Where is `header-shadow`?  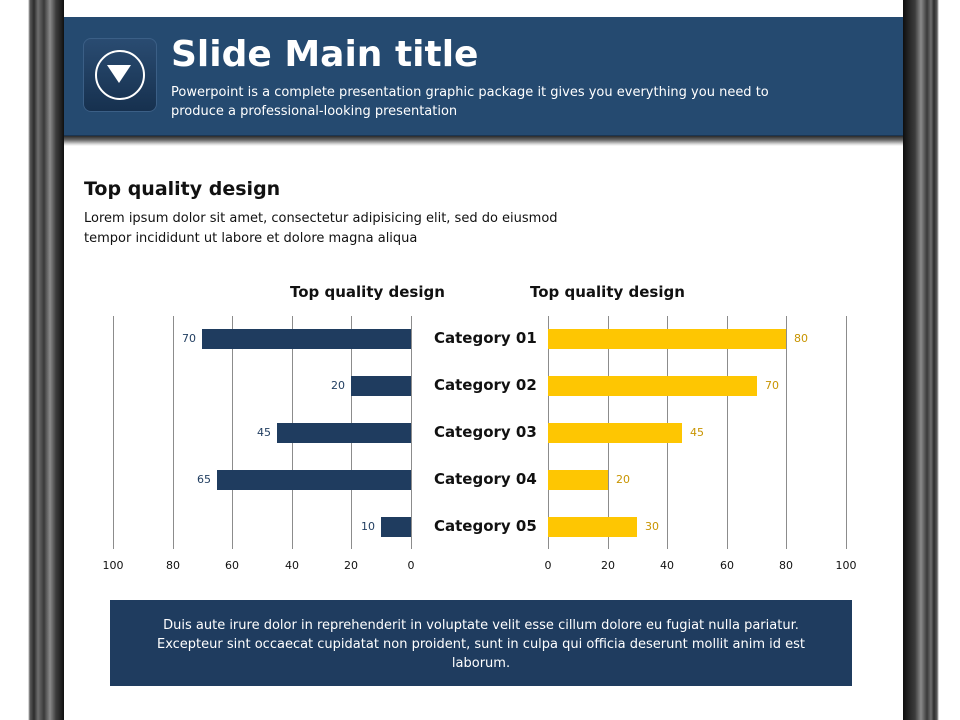 header-shadow is located at coordinates (483, 141).